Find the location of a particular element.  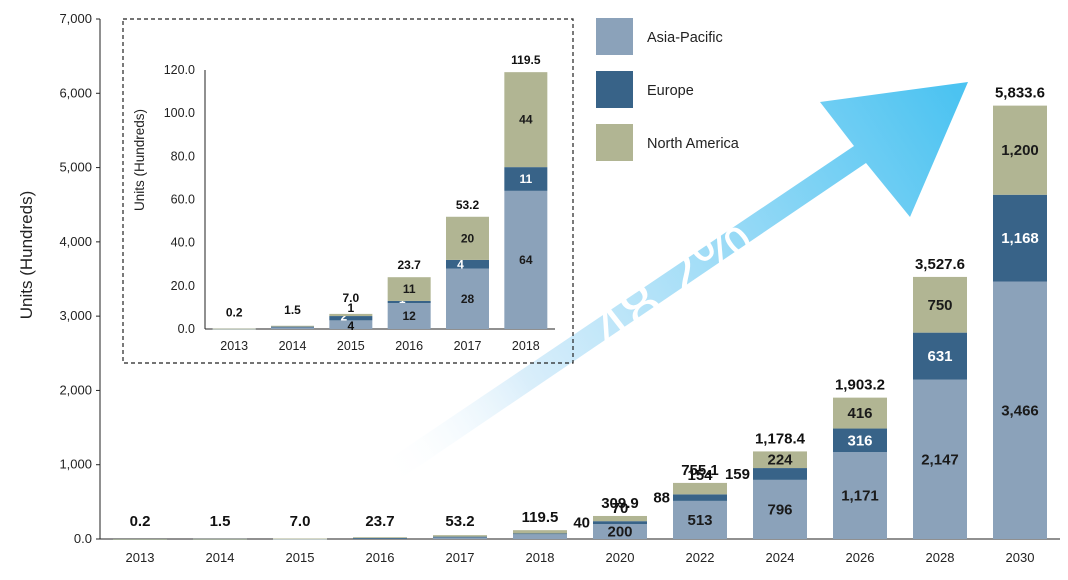

x-tick-label: 2024 is located at coordinates (780, 557).